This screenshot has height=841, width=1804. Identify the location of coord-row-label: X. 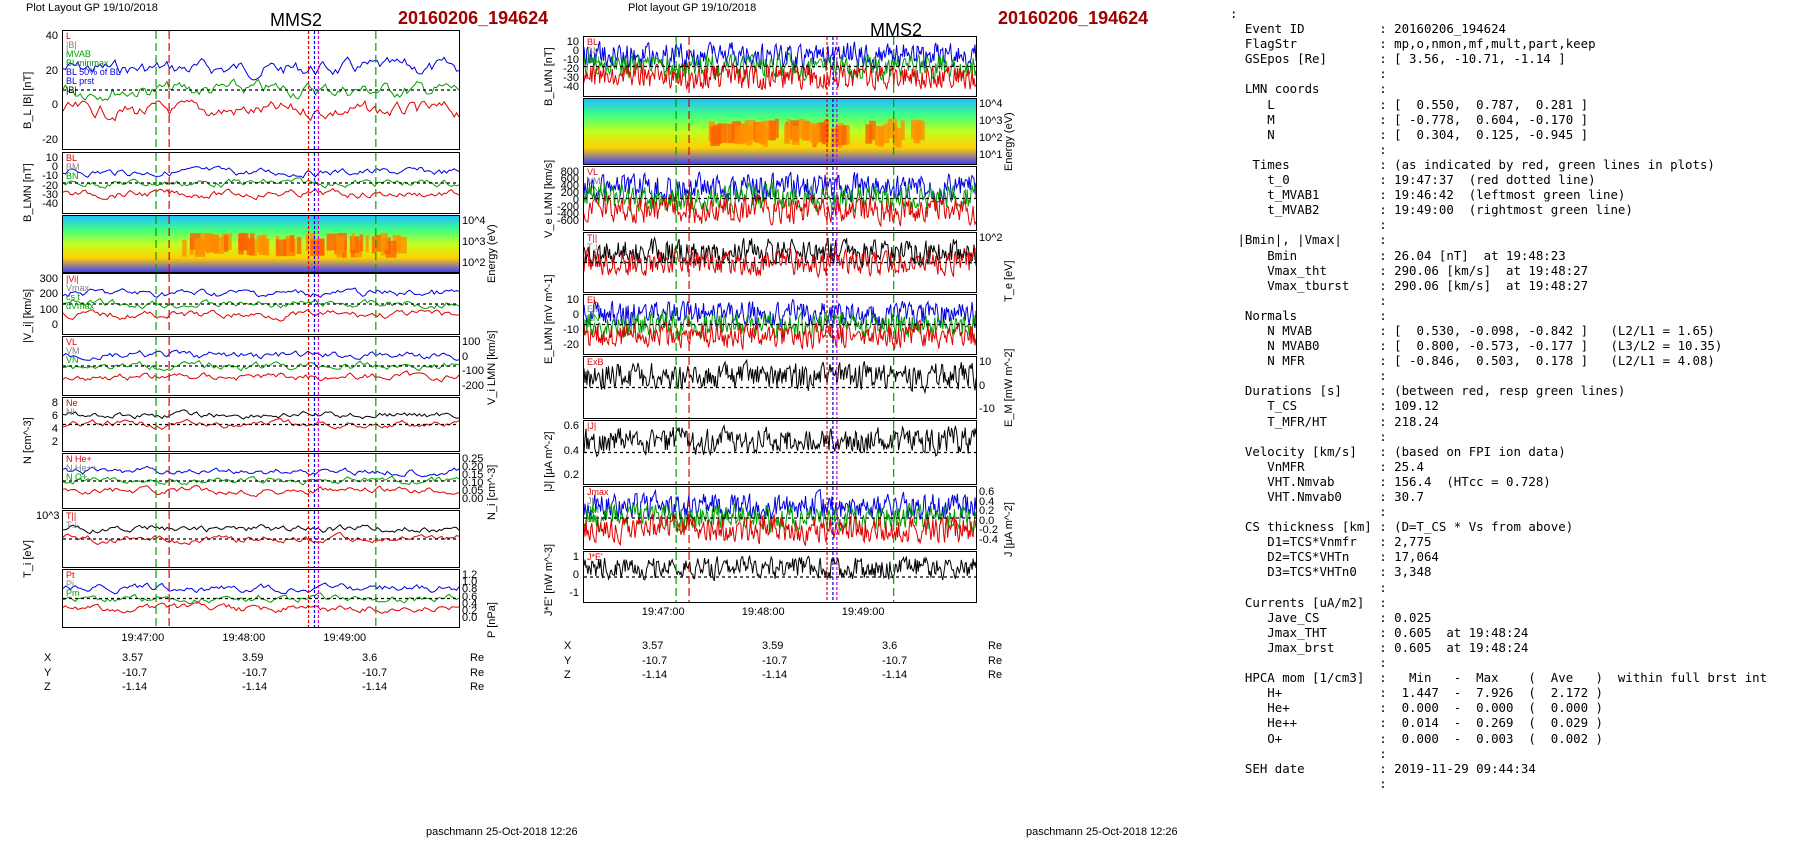
(568, 646).